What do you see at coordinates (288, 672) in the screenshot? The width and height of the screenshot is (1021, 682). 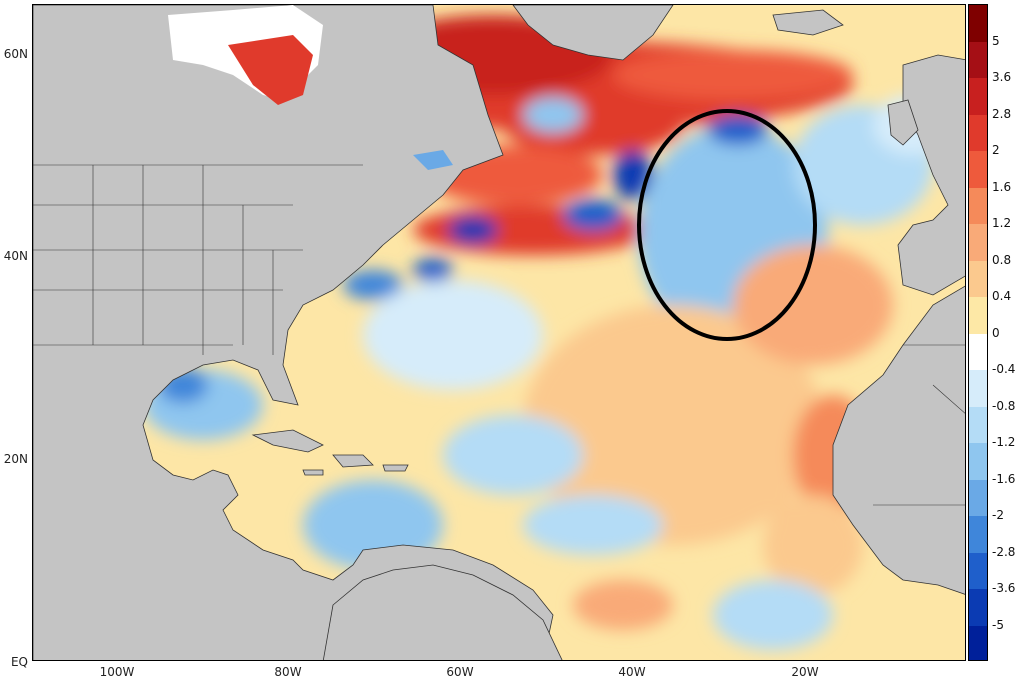 I see `lon-label-80w: 80W` at bounding box center [288, 672].